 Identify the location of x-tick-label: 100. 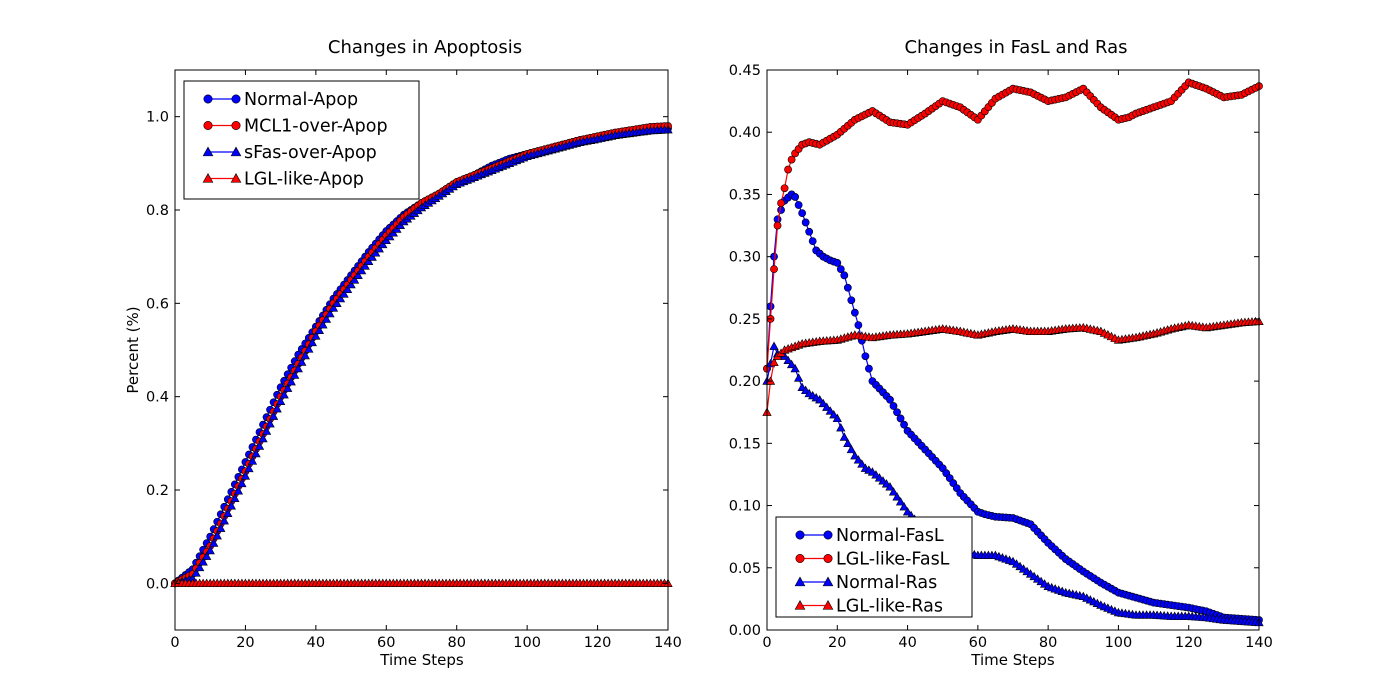
(1119, 643).